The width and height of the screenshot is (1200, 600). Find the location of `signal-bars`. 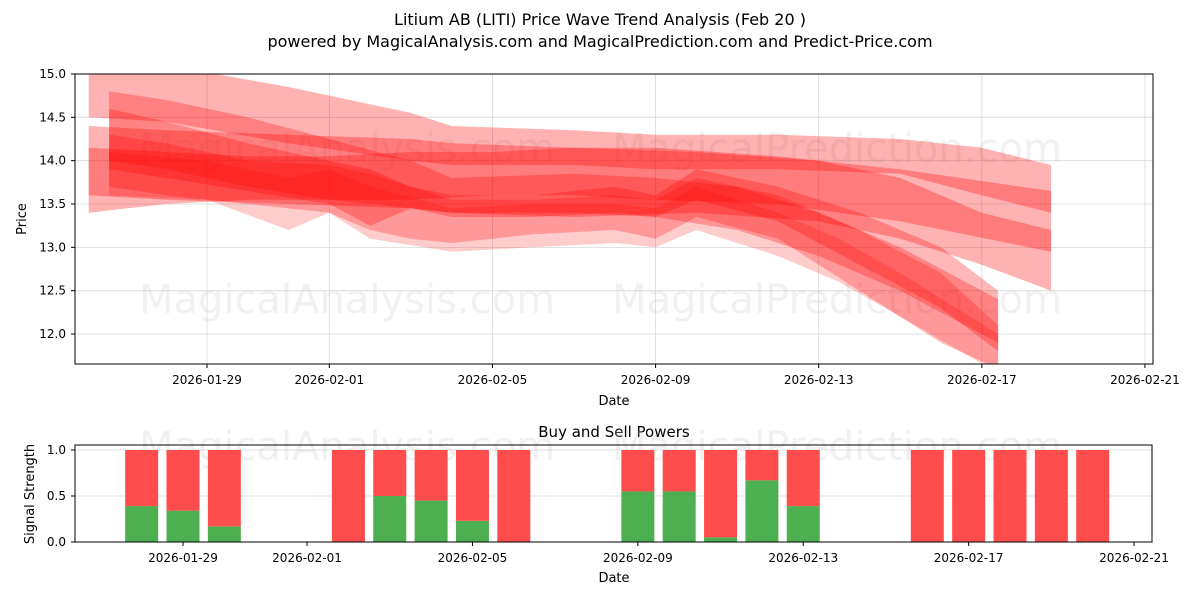

signal-bars is located at coordinates (617, 496).